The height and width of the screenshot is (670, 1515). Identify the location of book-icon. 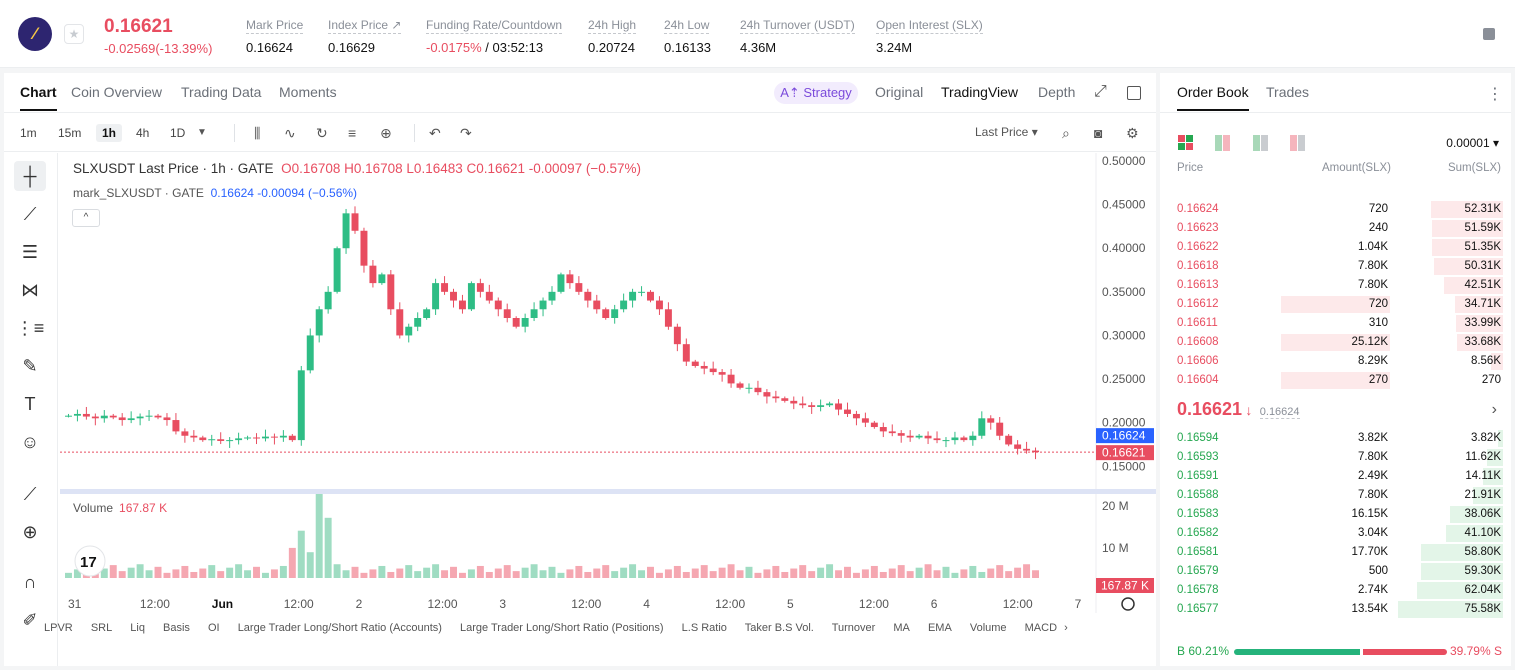
(1489, 34).